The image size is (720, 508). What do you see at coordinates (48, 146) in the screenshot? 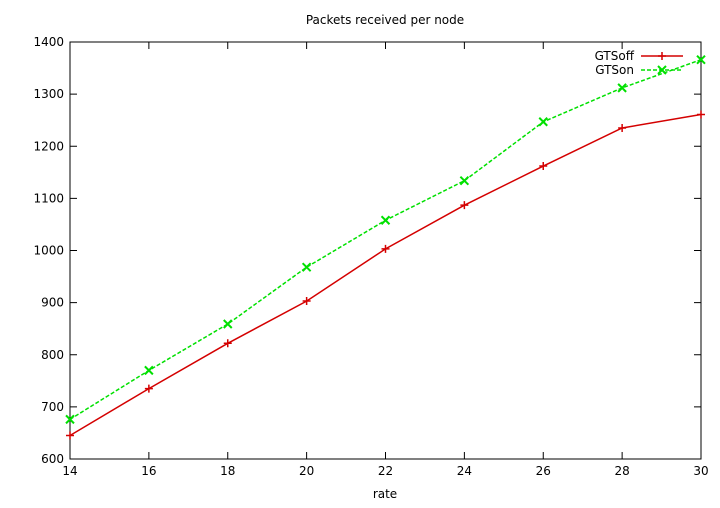
I see `y-tick-label: 1200` at bounding box center [48, 146].